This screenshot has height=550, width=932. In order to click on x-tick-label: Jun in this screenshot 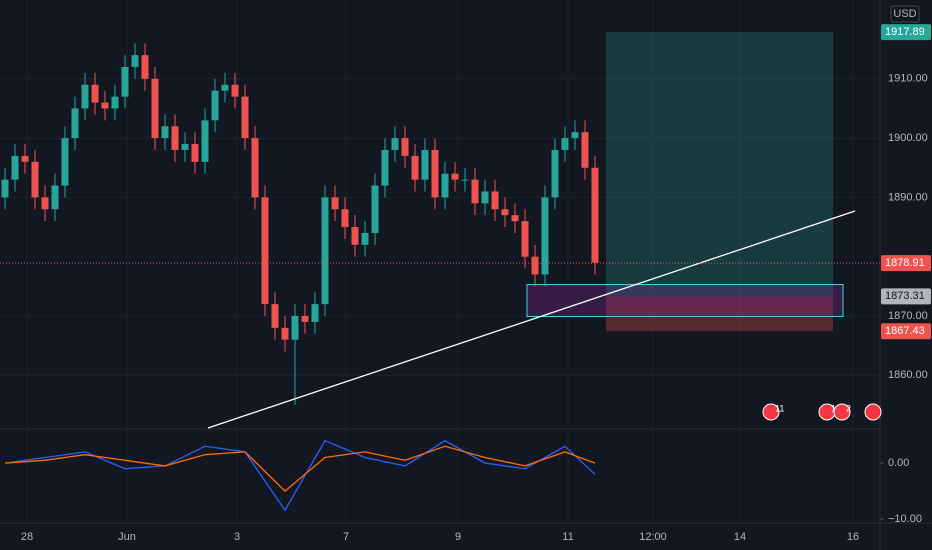, I will do `click(127, 537)`.